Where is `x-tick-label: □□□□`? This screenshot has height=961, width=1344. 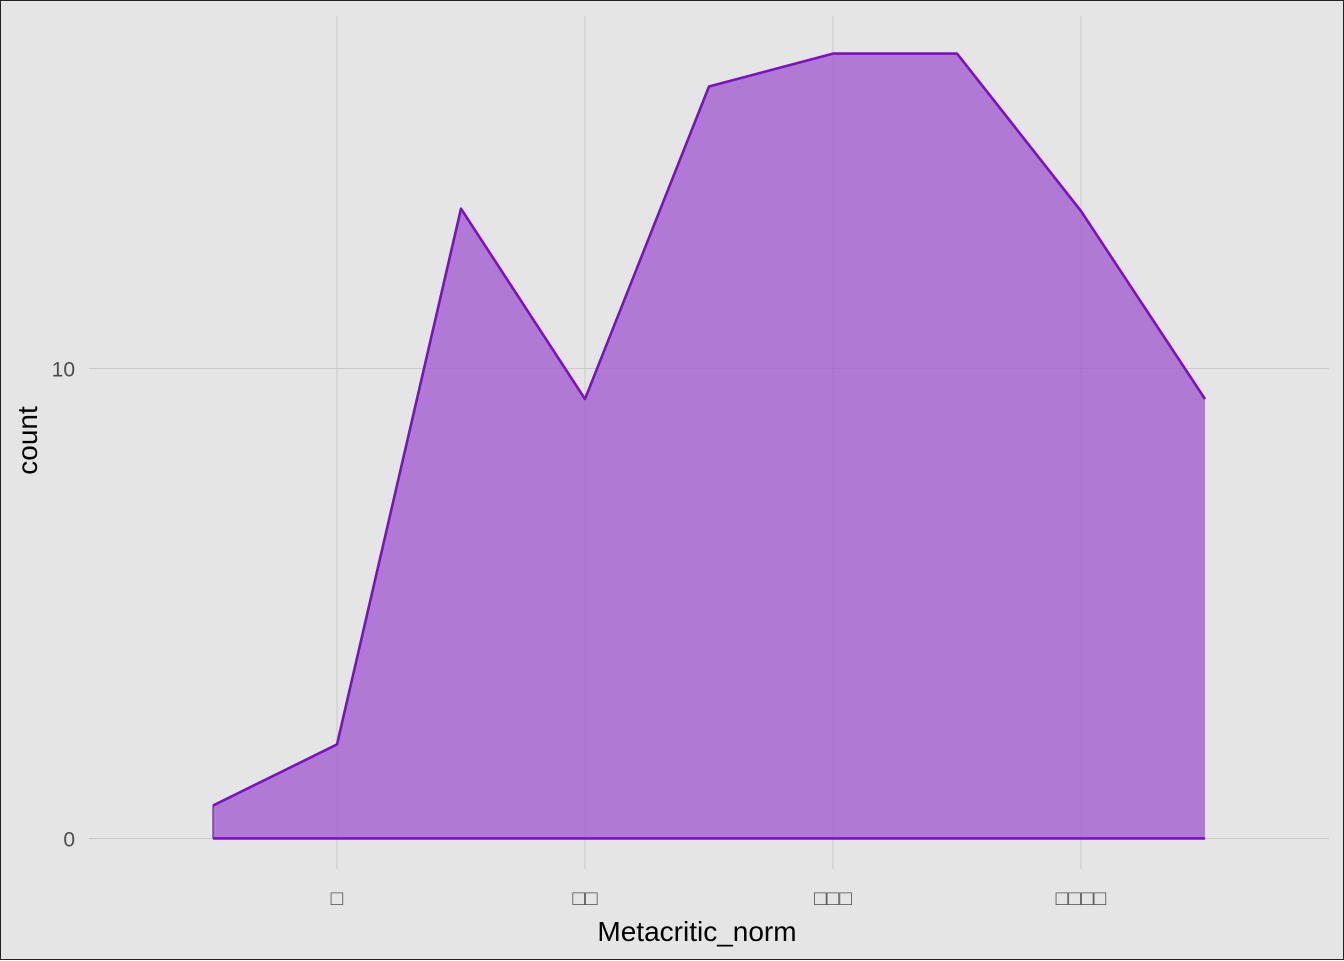 x-tick-label: □□□□ is located at coordinates (1081, 898).